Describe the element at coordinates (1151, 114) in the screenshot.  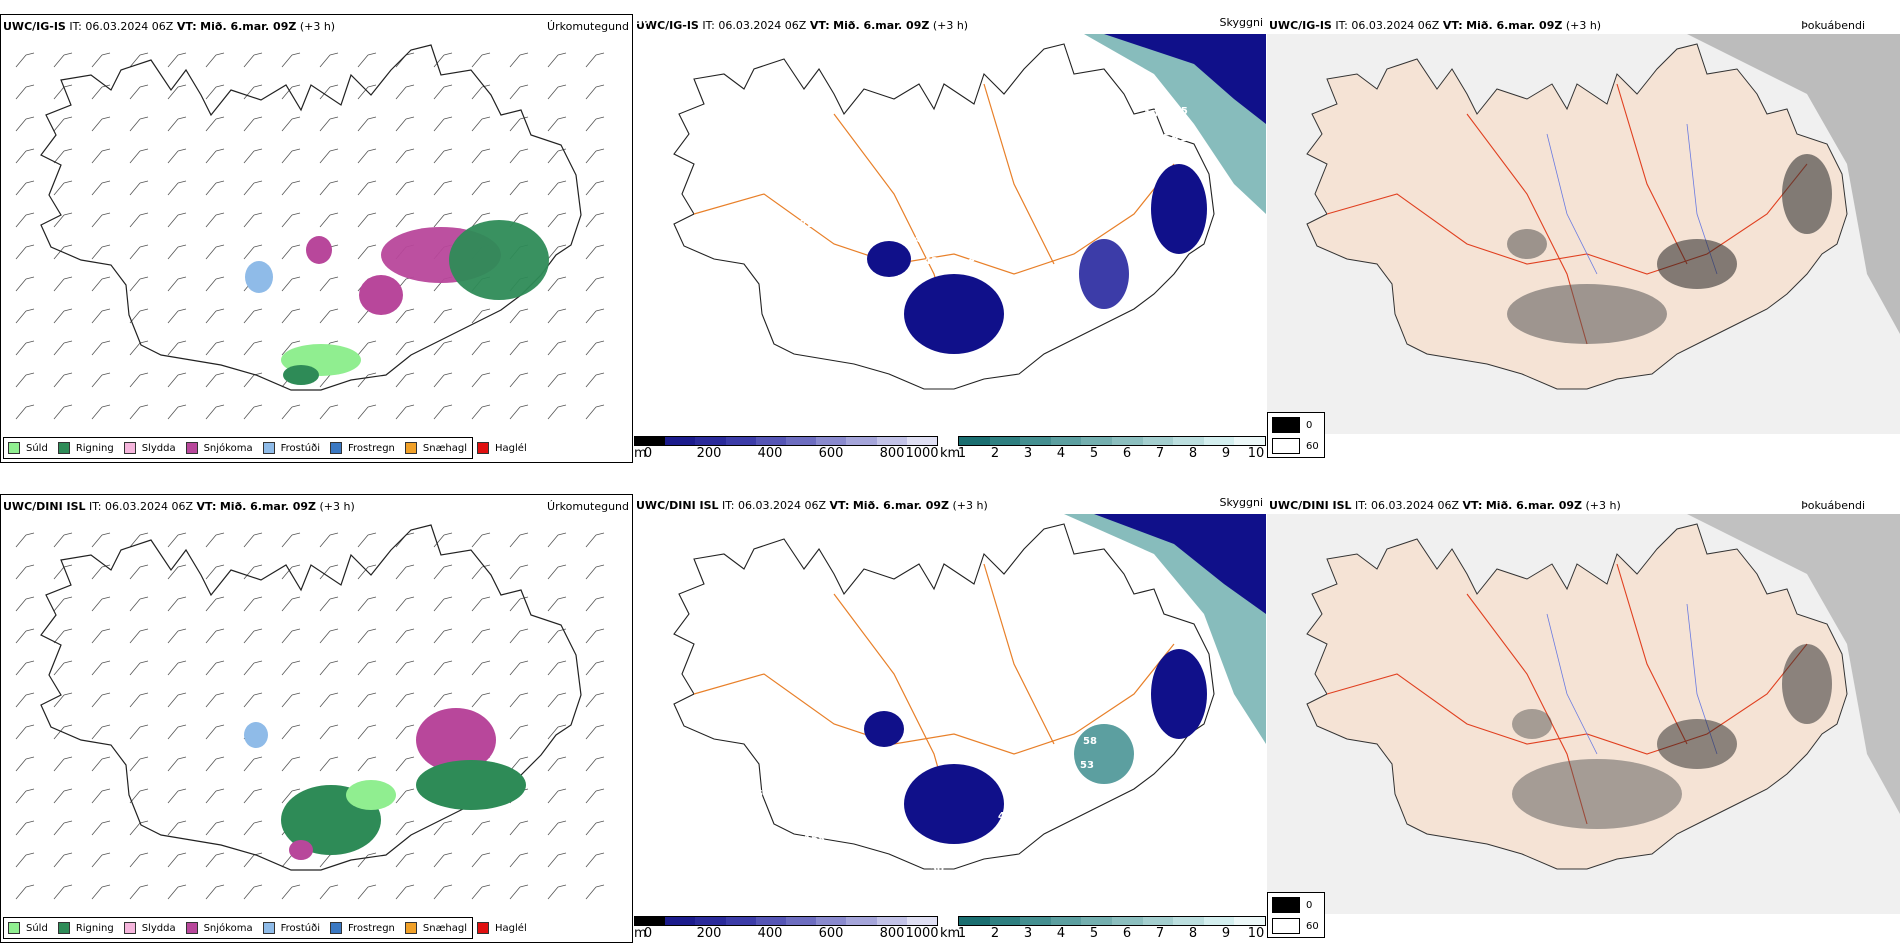
I see `cloud-base-label: 10` at that location.